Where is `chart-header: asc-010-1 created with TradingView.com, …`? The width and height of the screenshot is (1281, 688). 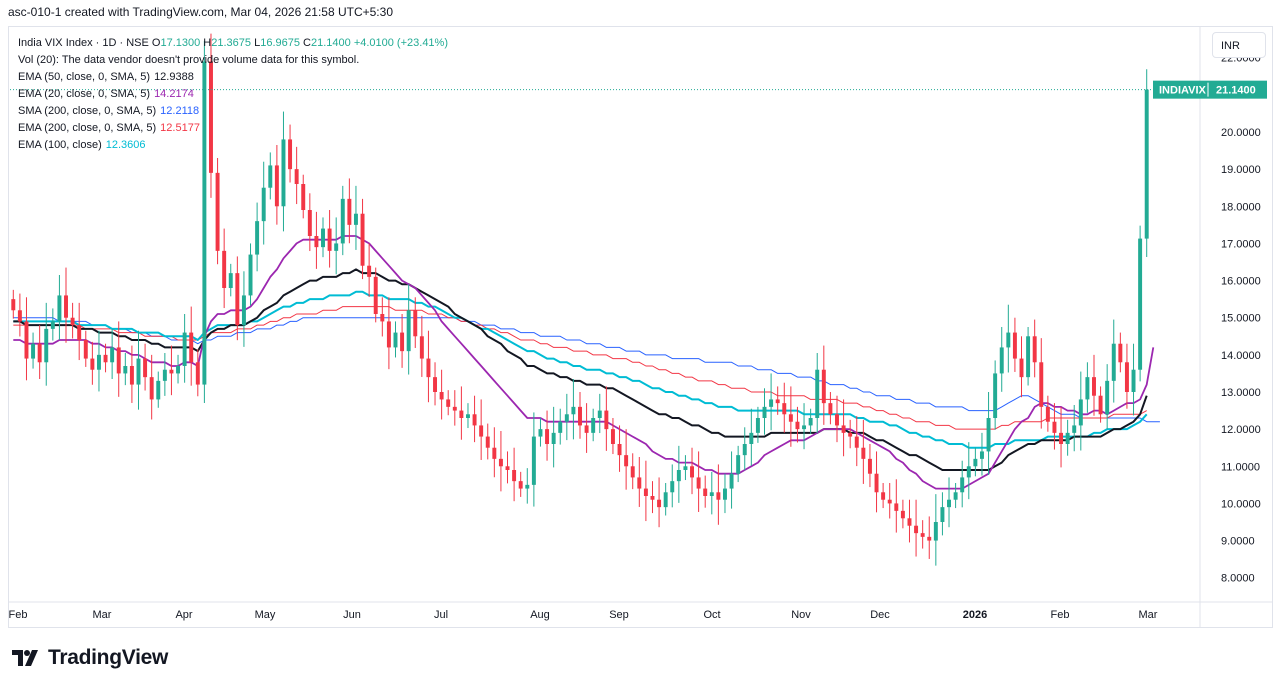
chart-header: asc-010-1 created with TradingView.com, … is located at coordinates (200, 12).